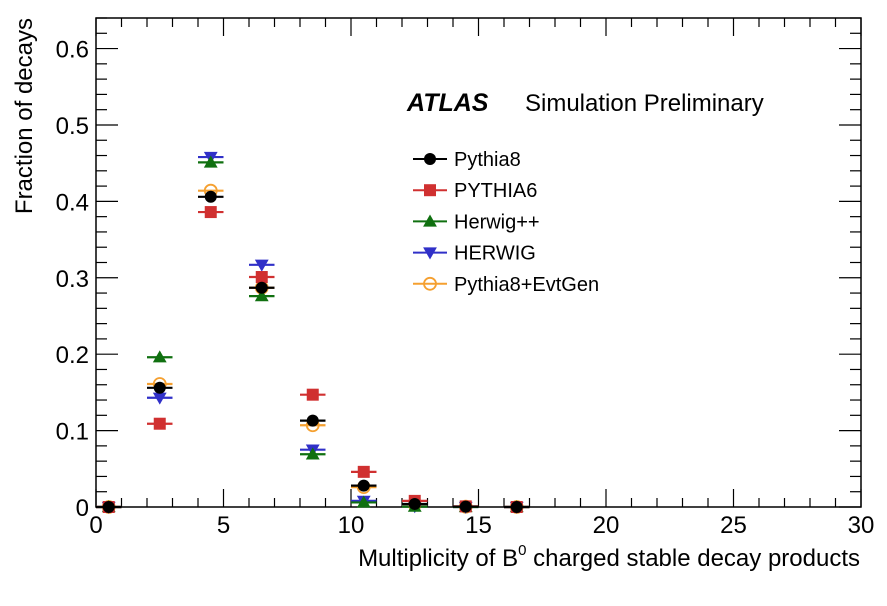 Image resolution: width=887 pixels, height=606 pixels. Describe the element at coordinates (693, 558) in the screenshot. I see `x-axis-title-suffix: charged stable decay products` at that location.